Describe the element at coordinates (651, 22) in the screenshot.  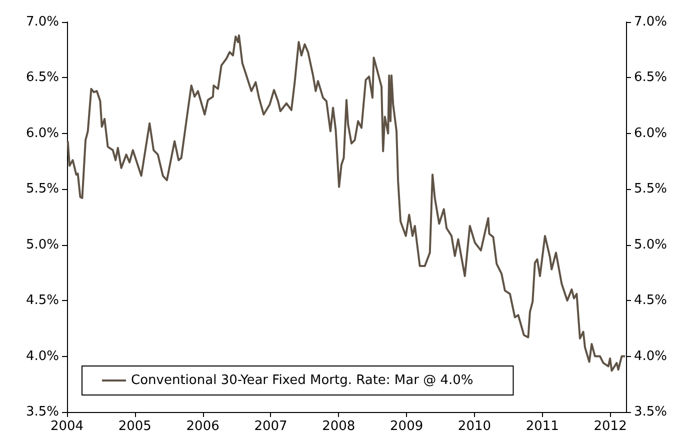
I see `y2-tick-label: 7.0%` at that location.